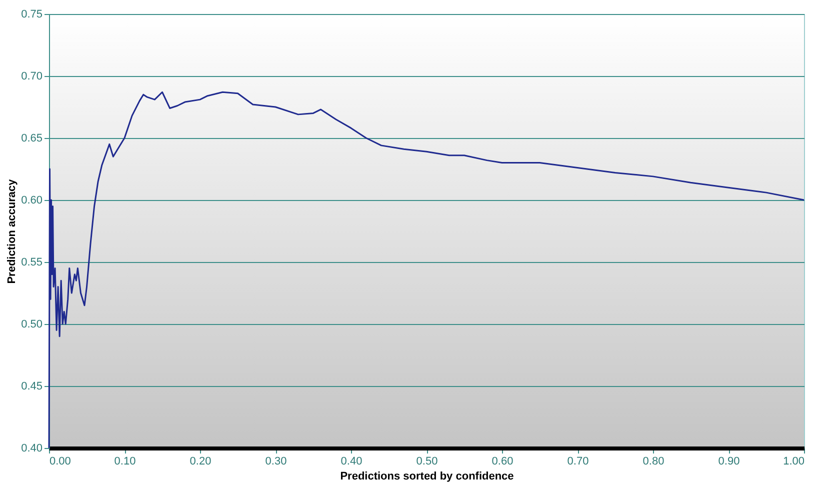 Image resolution: width=826 pixels, height=491 pixels. I want to click on y-tick-label: 0.65, so click(31, 138).